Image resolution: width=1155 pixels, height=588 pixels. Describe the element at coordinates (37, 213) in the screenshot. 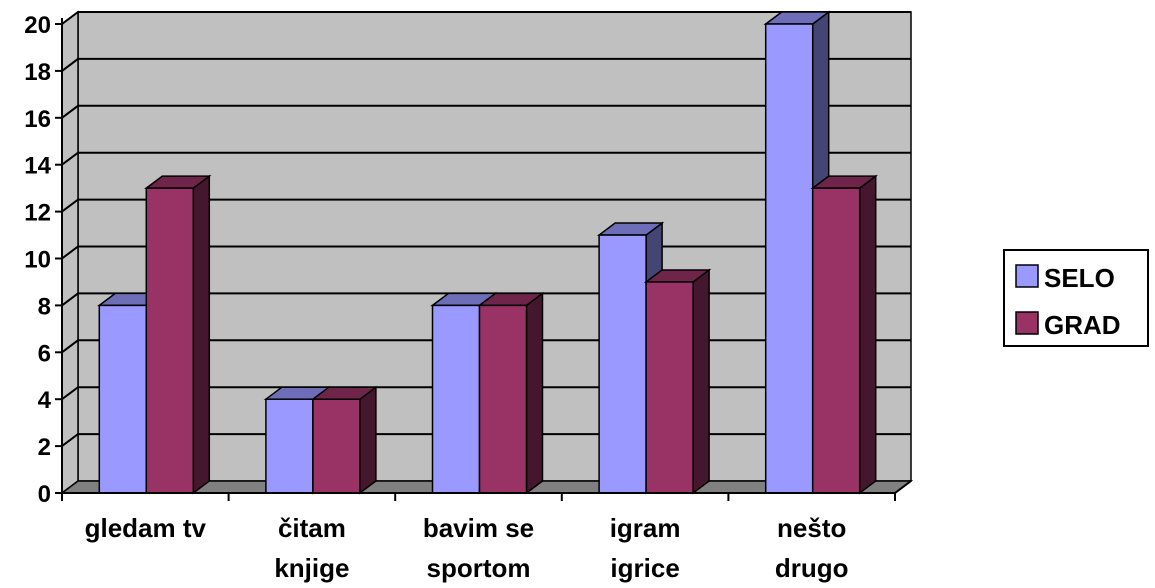

I see `y-tick-label: 12` at that location.